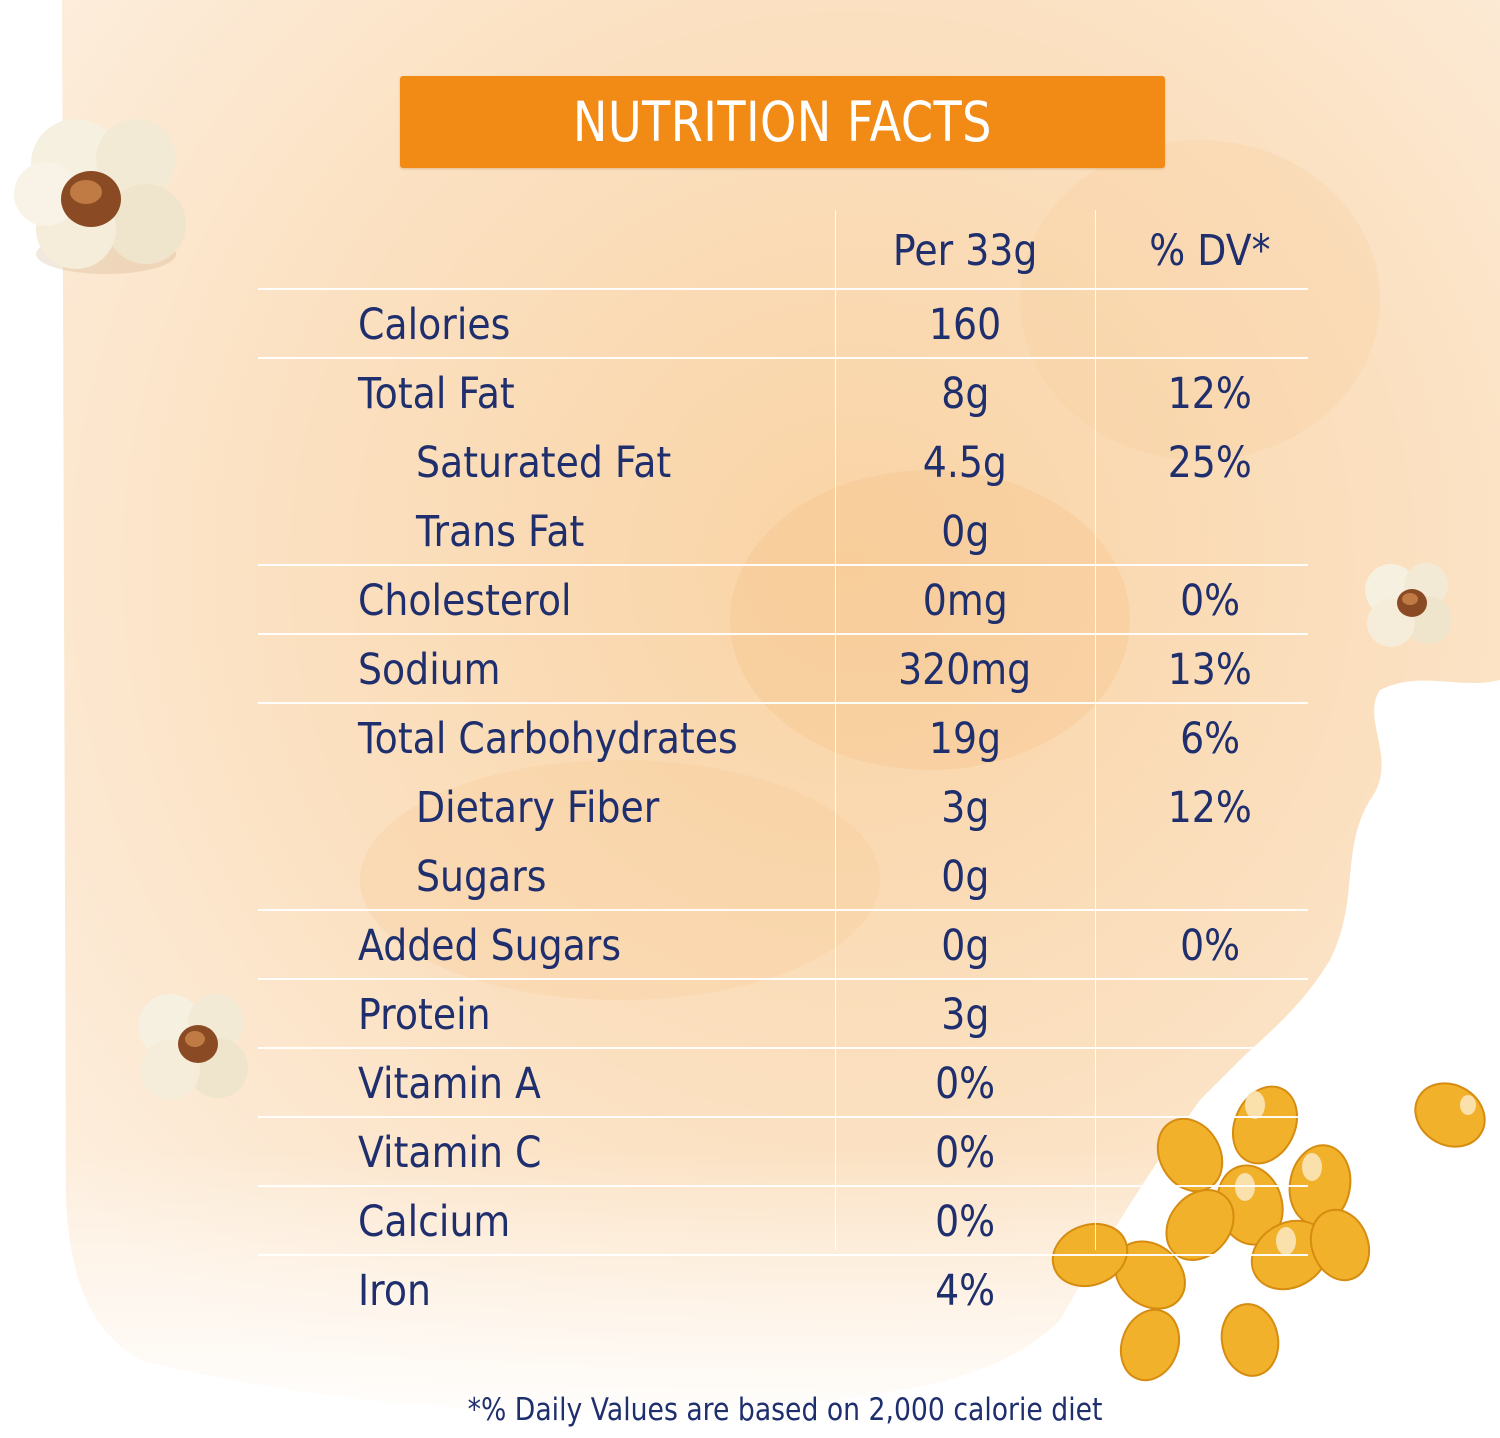 The height and width of the screenshot is (1438, 1500). I want to click on table-row: Vitamin A 0%, so click(783, 1083).